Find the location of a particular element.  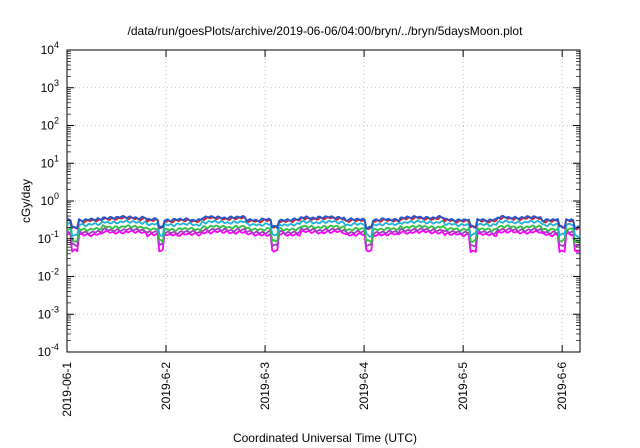

y-tick-label: 10⁰ is located at coordinates (50, 199).